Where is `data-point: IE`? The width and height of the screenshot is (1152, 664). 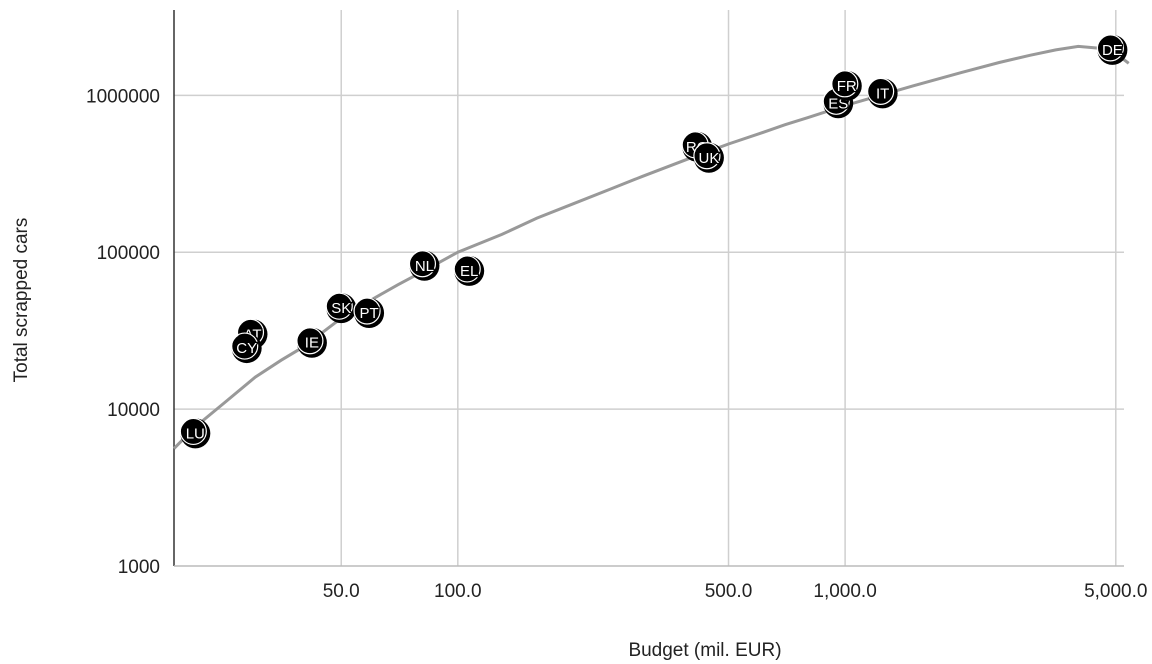 data-point: IE is located at coordinates (311, 342).